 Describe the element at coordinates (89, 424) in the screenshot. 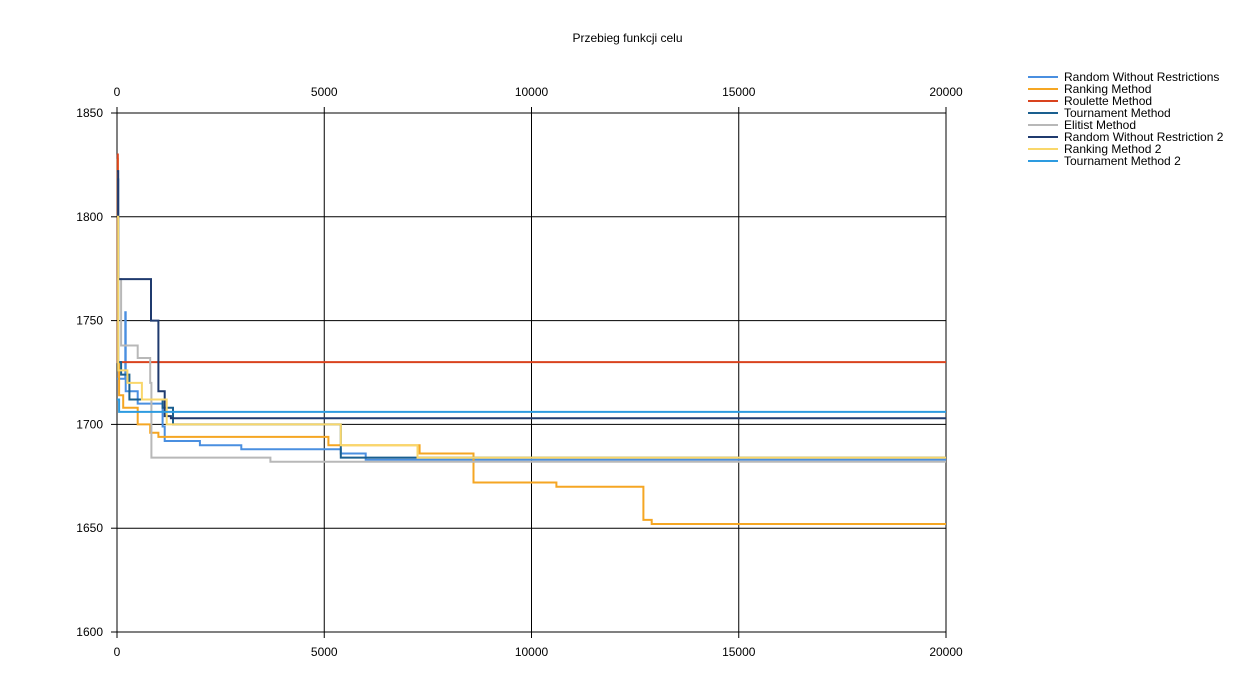

I see `y-tick-label: 1700` at that location.